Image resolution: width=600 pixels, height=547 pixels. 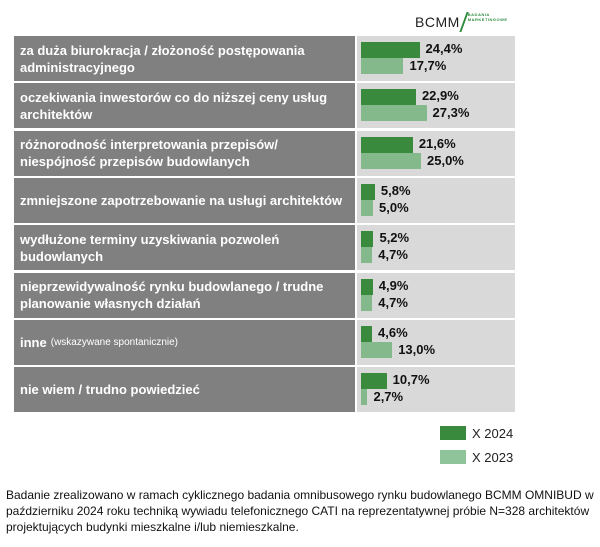 I want to click on category-label: nie wiem / trudno powiedzieć, so click(x=184, y=390).